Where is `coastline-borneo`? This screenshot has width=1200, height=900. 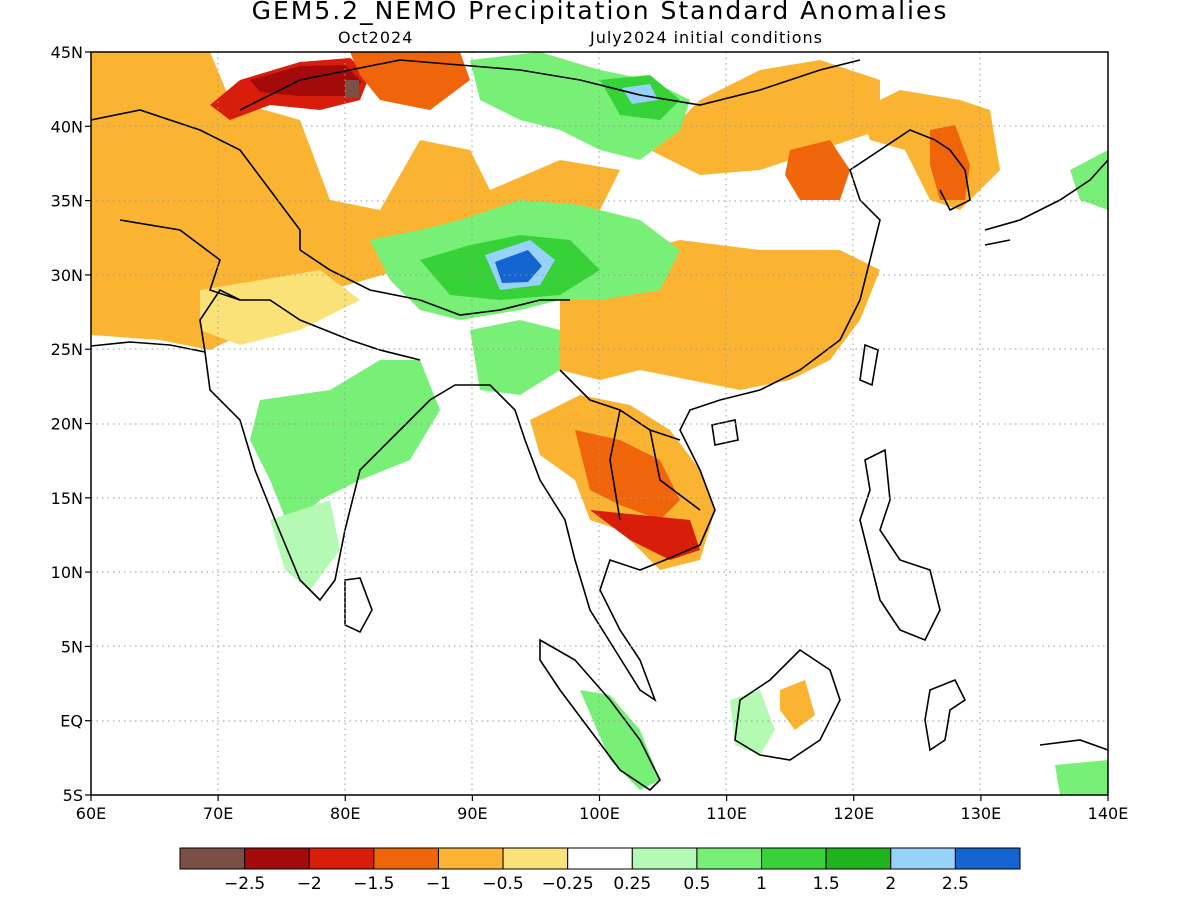 coastline-borneo is located at coordinates (787, 704).